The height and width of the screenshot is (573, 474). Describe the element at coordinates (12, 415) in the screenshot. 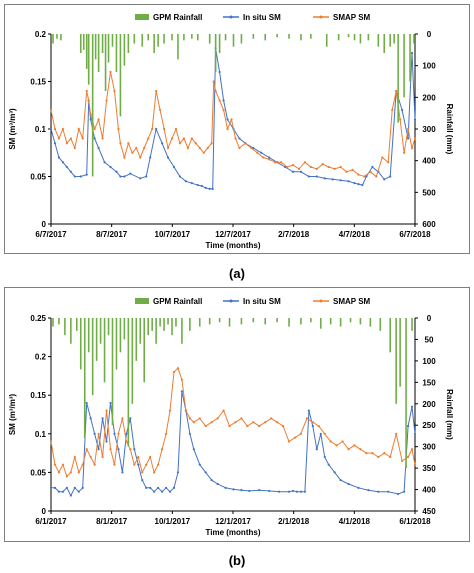

I see `y-axis-title: SM (m³/m³)` at that location.